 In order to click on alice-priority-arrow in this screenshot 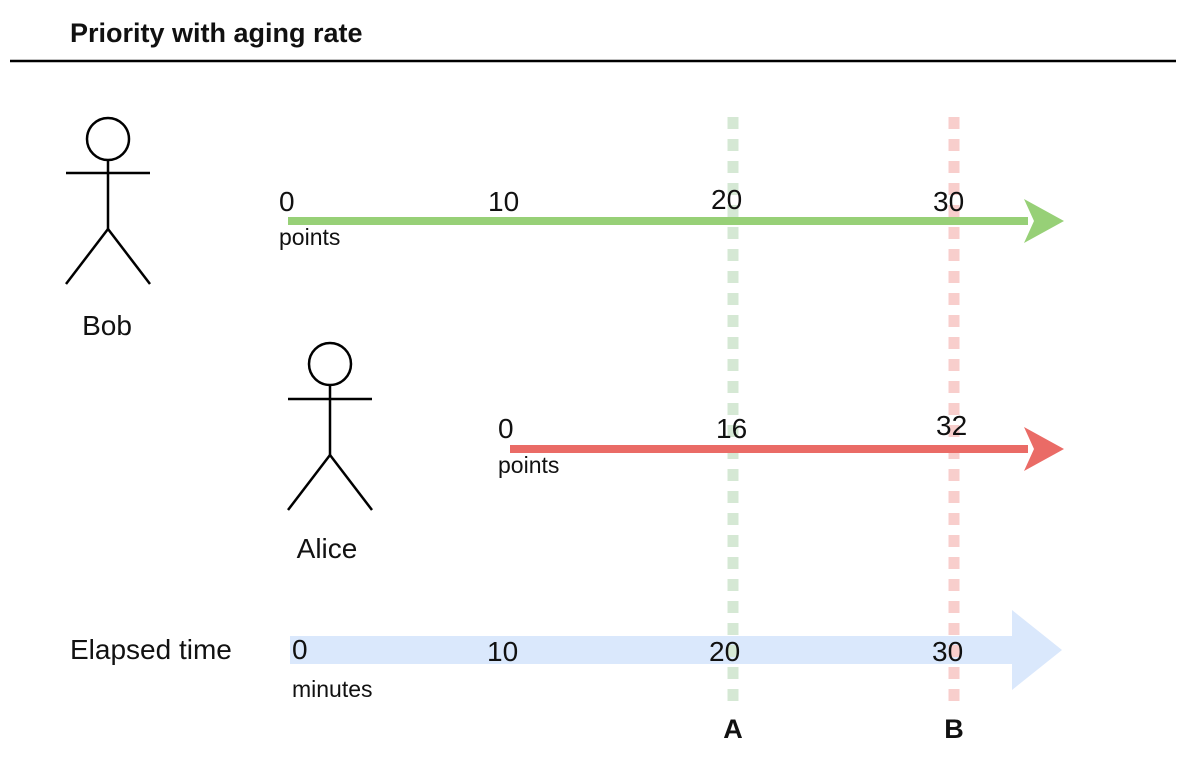, I will do `click(787, 449)`.